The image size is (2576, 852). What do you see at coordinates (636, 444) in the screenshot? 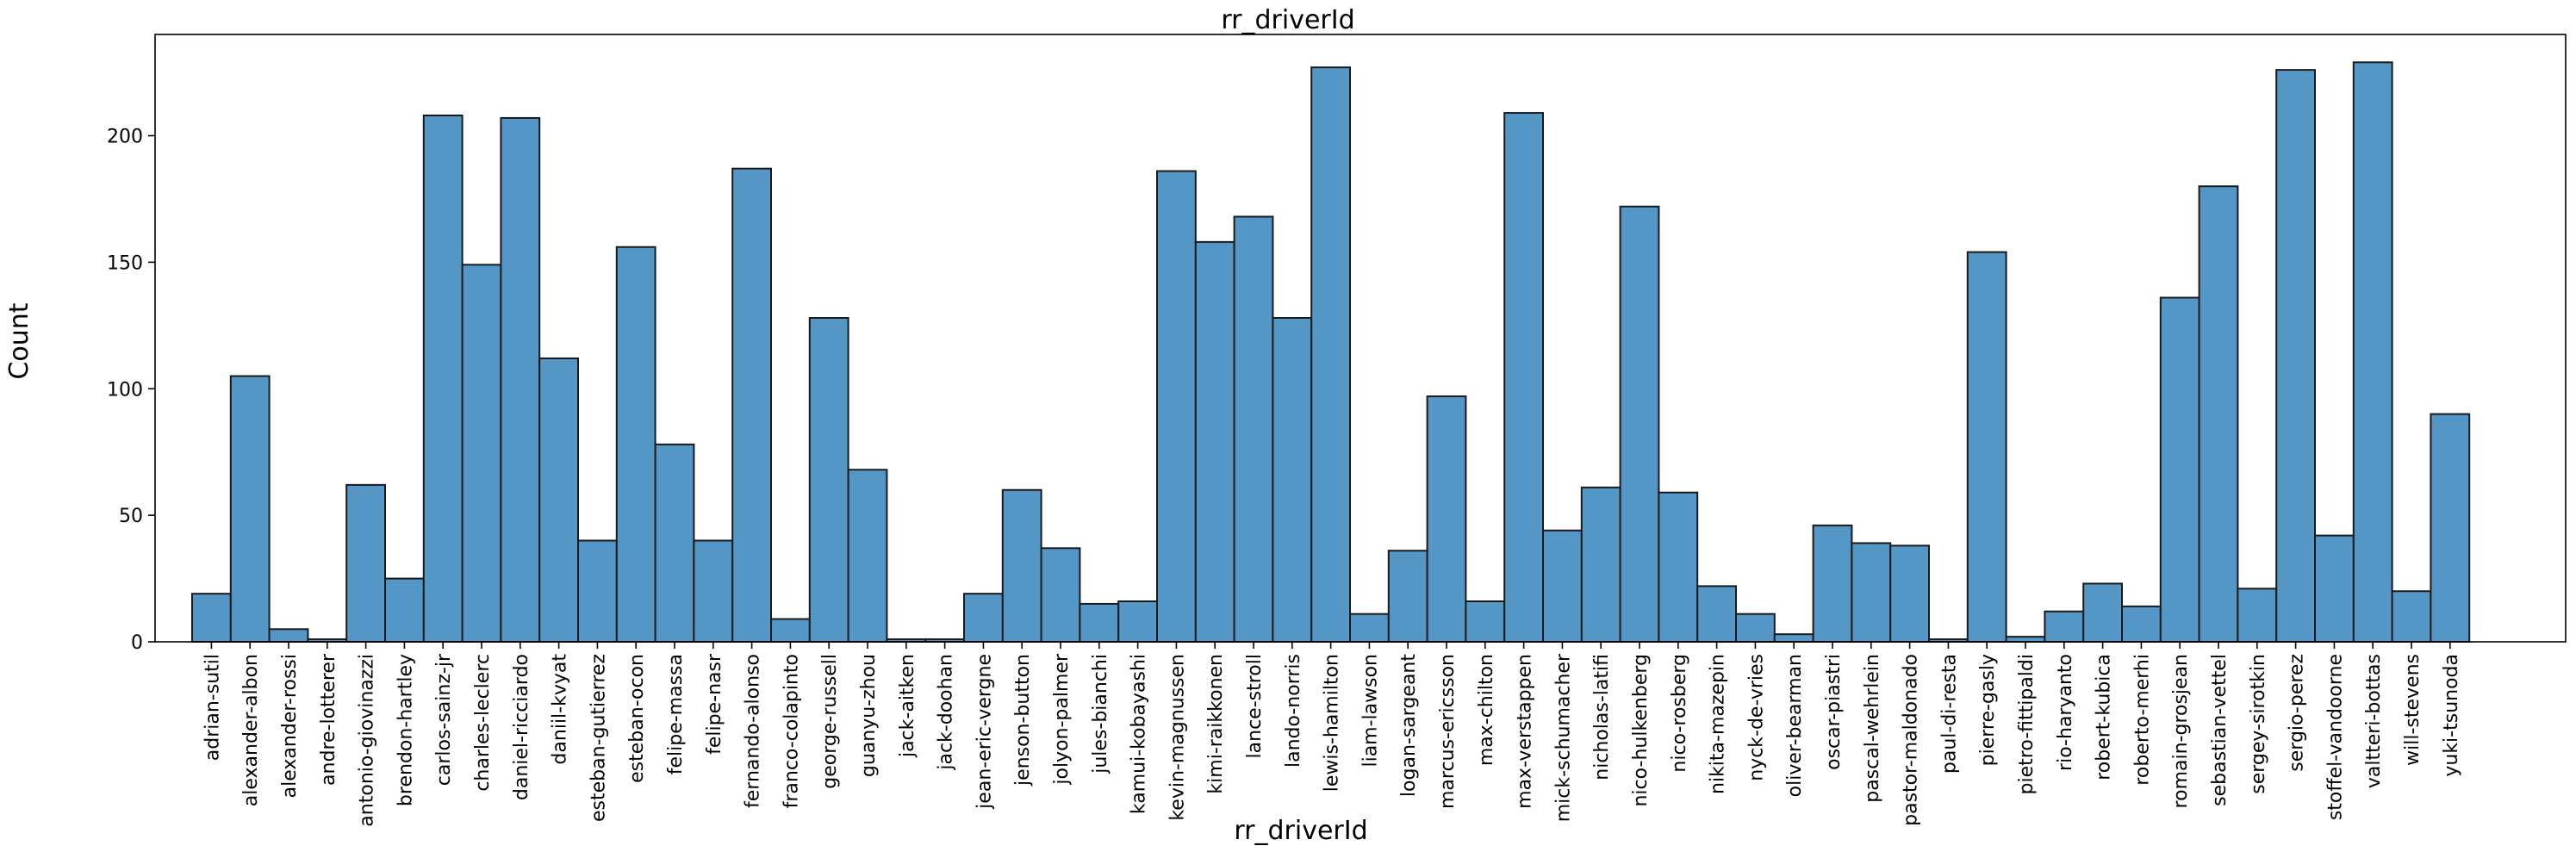
I see `bar-esteban-ocon` at bounding box center [636, 444].